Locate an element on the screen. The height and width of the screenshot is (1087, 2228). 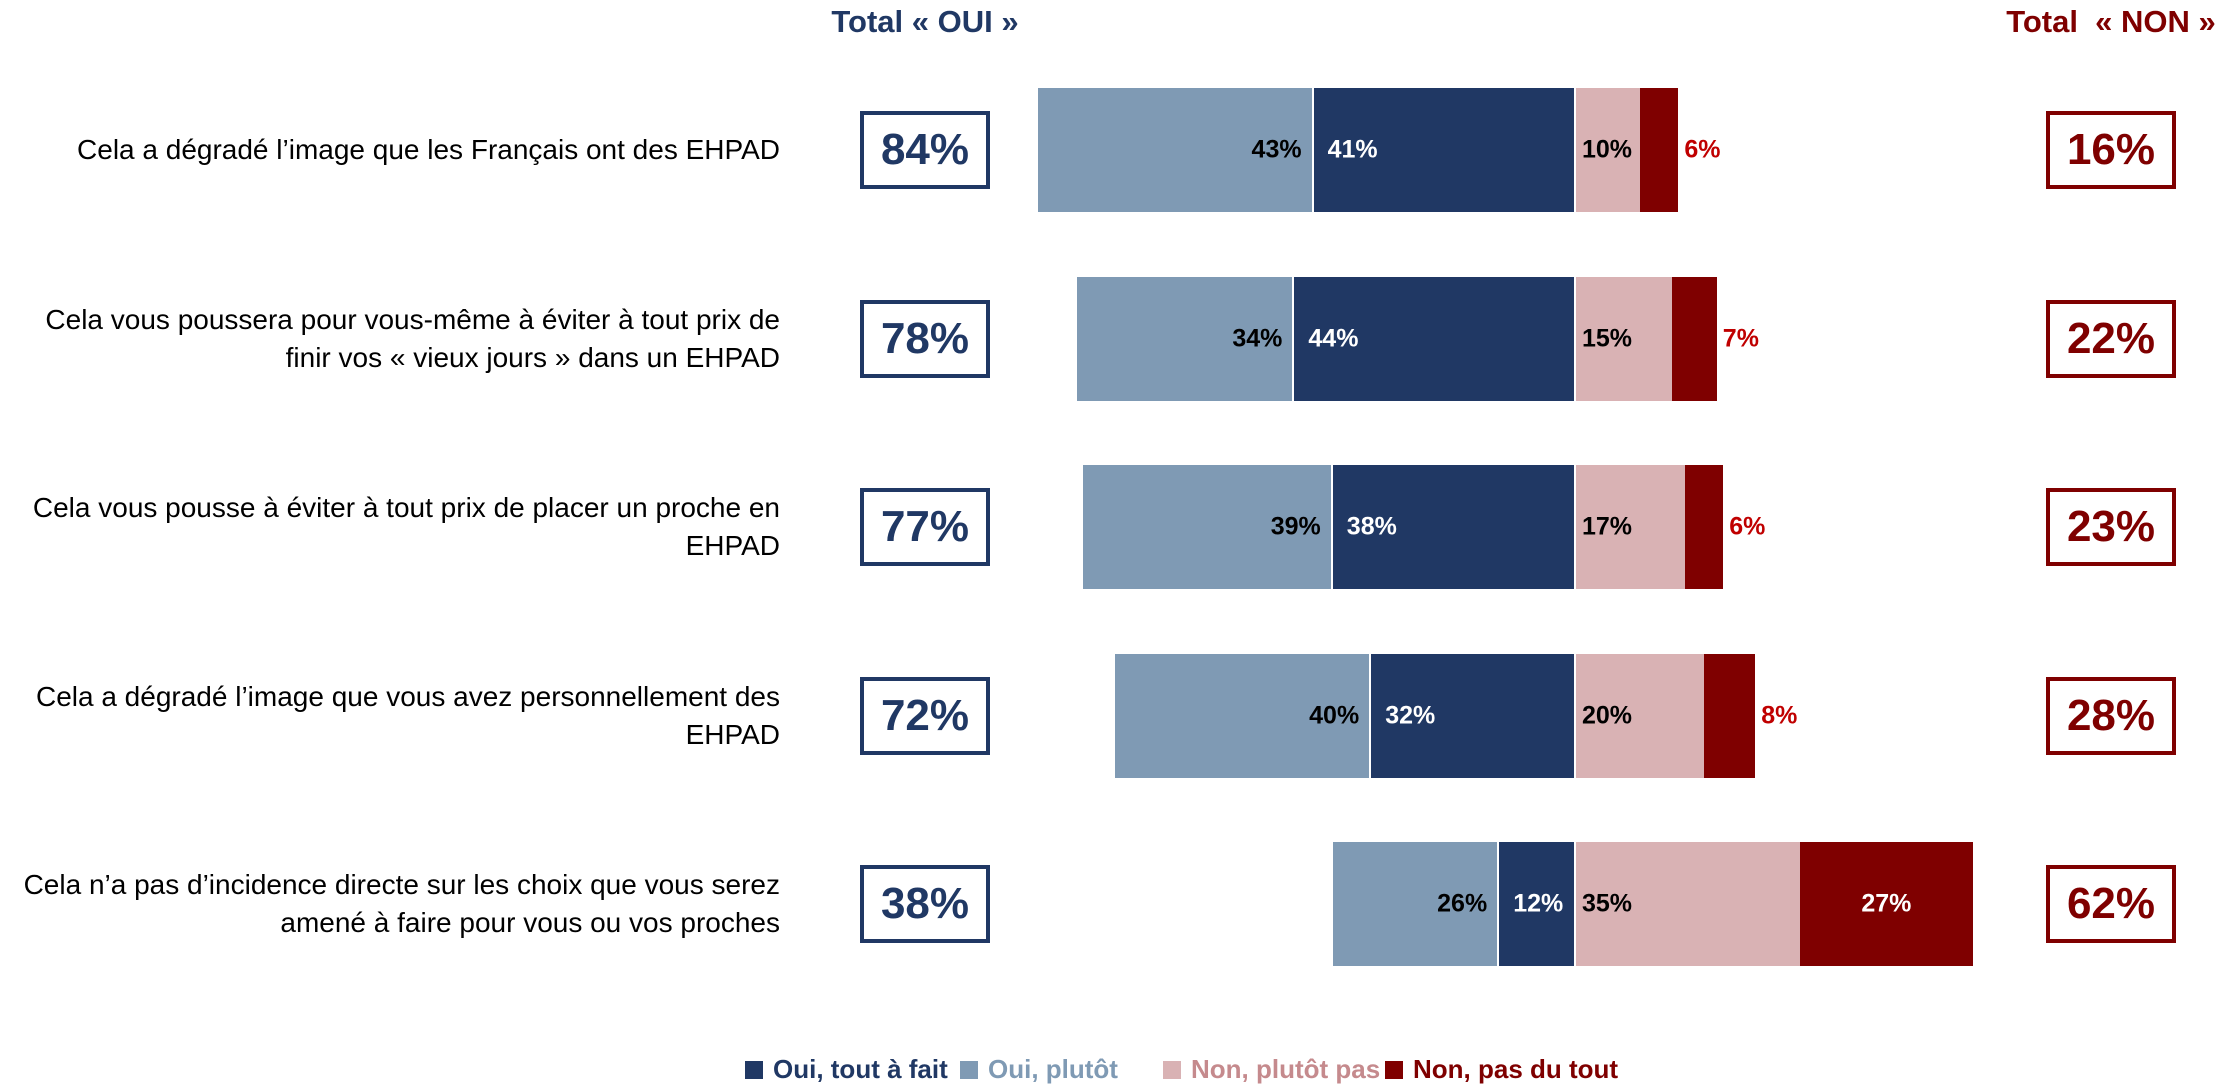
value-label: 38% is located at coordinates (1371, 526).